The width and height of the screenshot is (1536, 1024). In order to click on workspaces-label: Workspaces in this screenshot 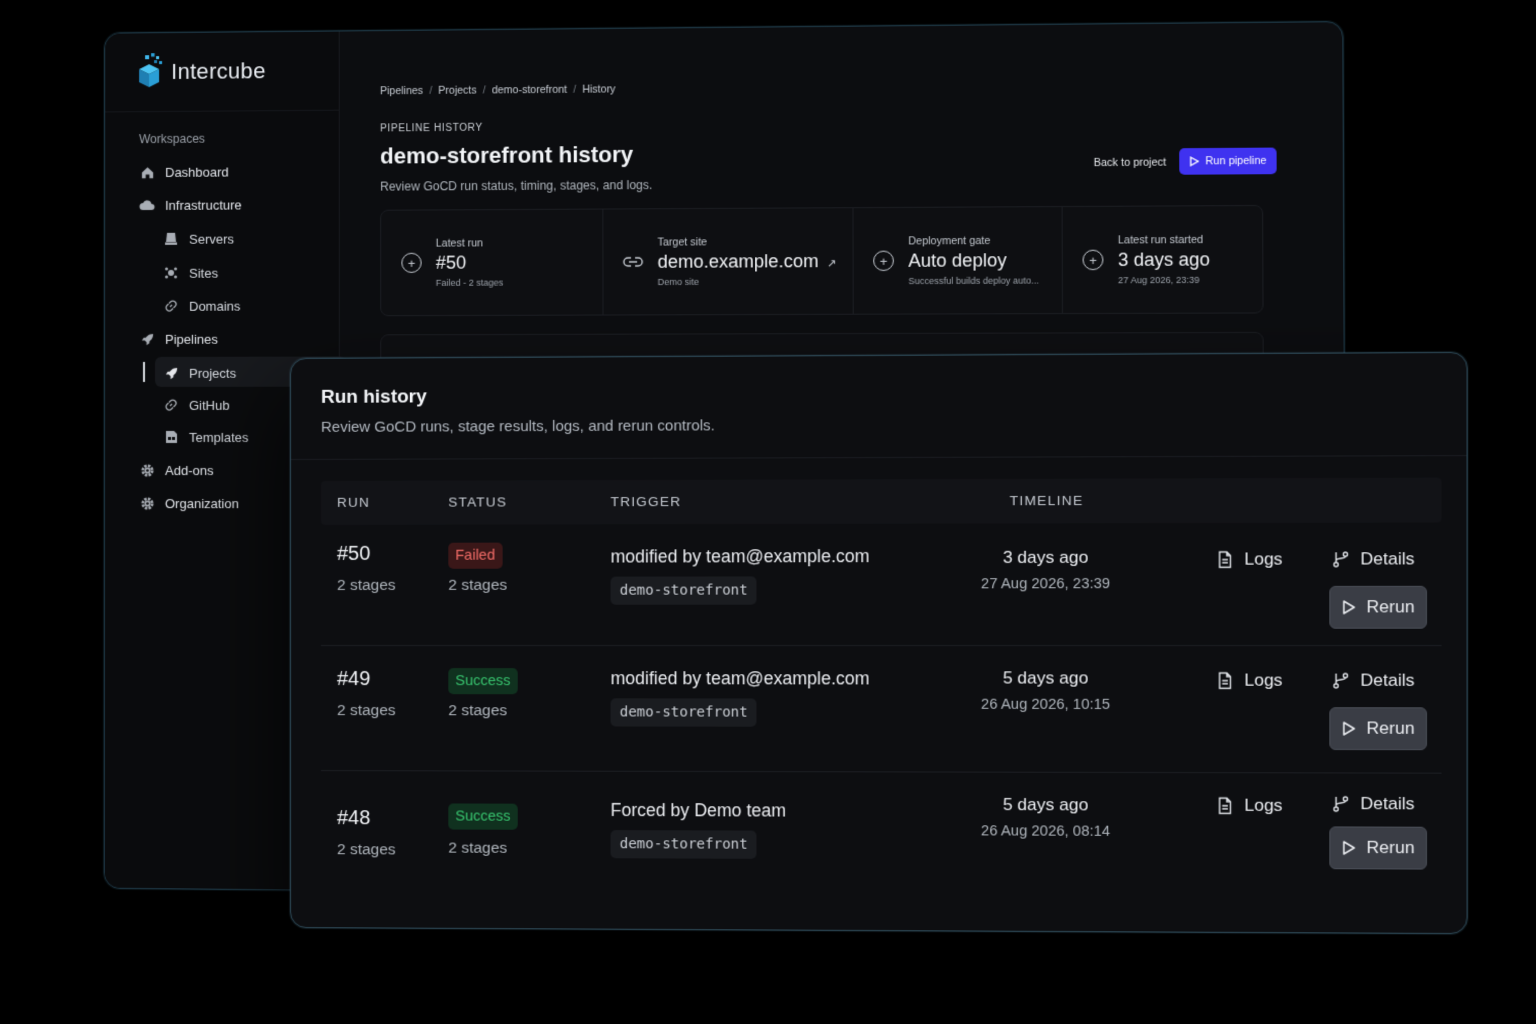, I will do `click(172, 139)`.